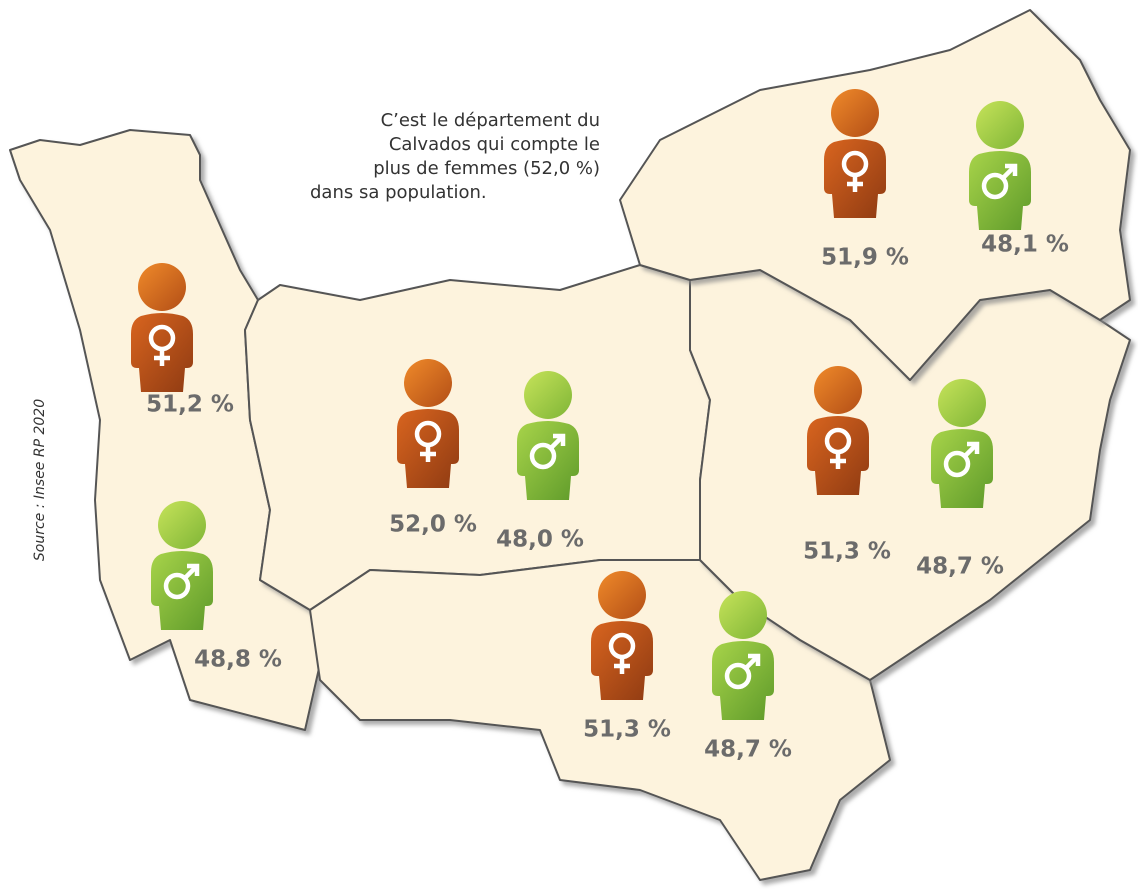 The height and width of the screenshot is (889, 1138). What do you see at coordinates (398, 192) in the screenshot?
I see `annotation-line: dans sa population.` at bounding box center [398, 192].